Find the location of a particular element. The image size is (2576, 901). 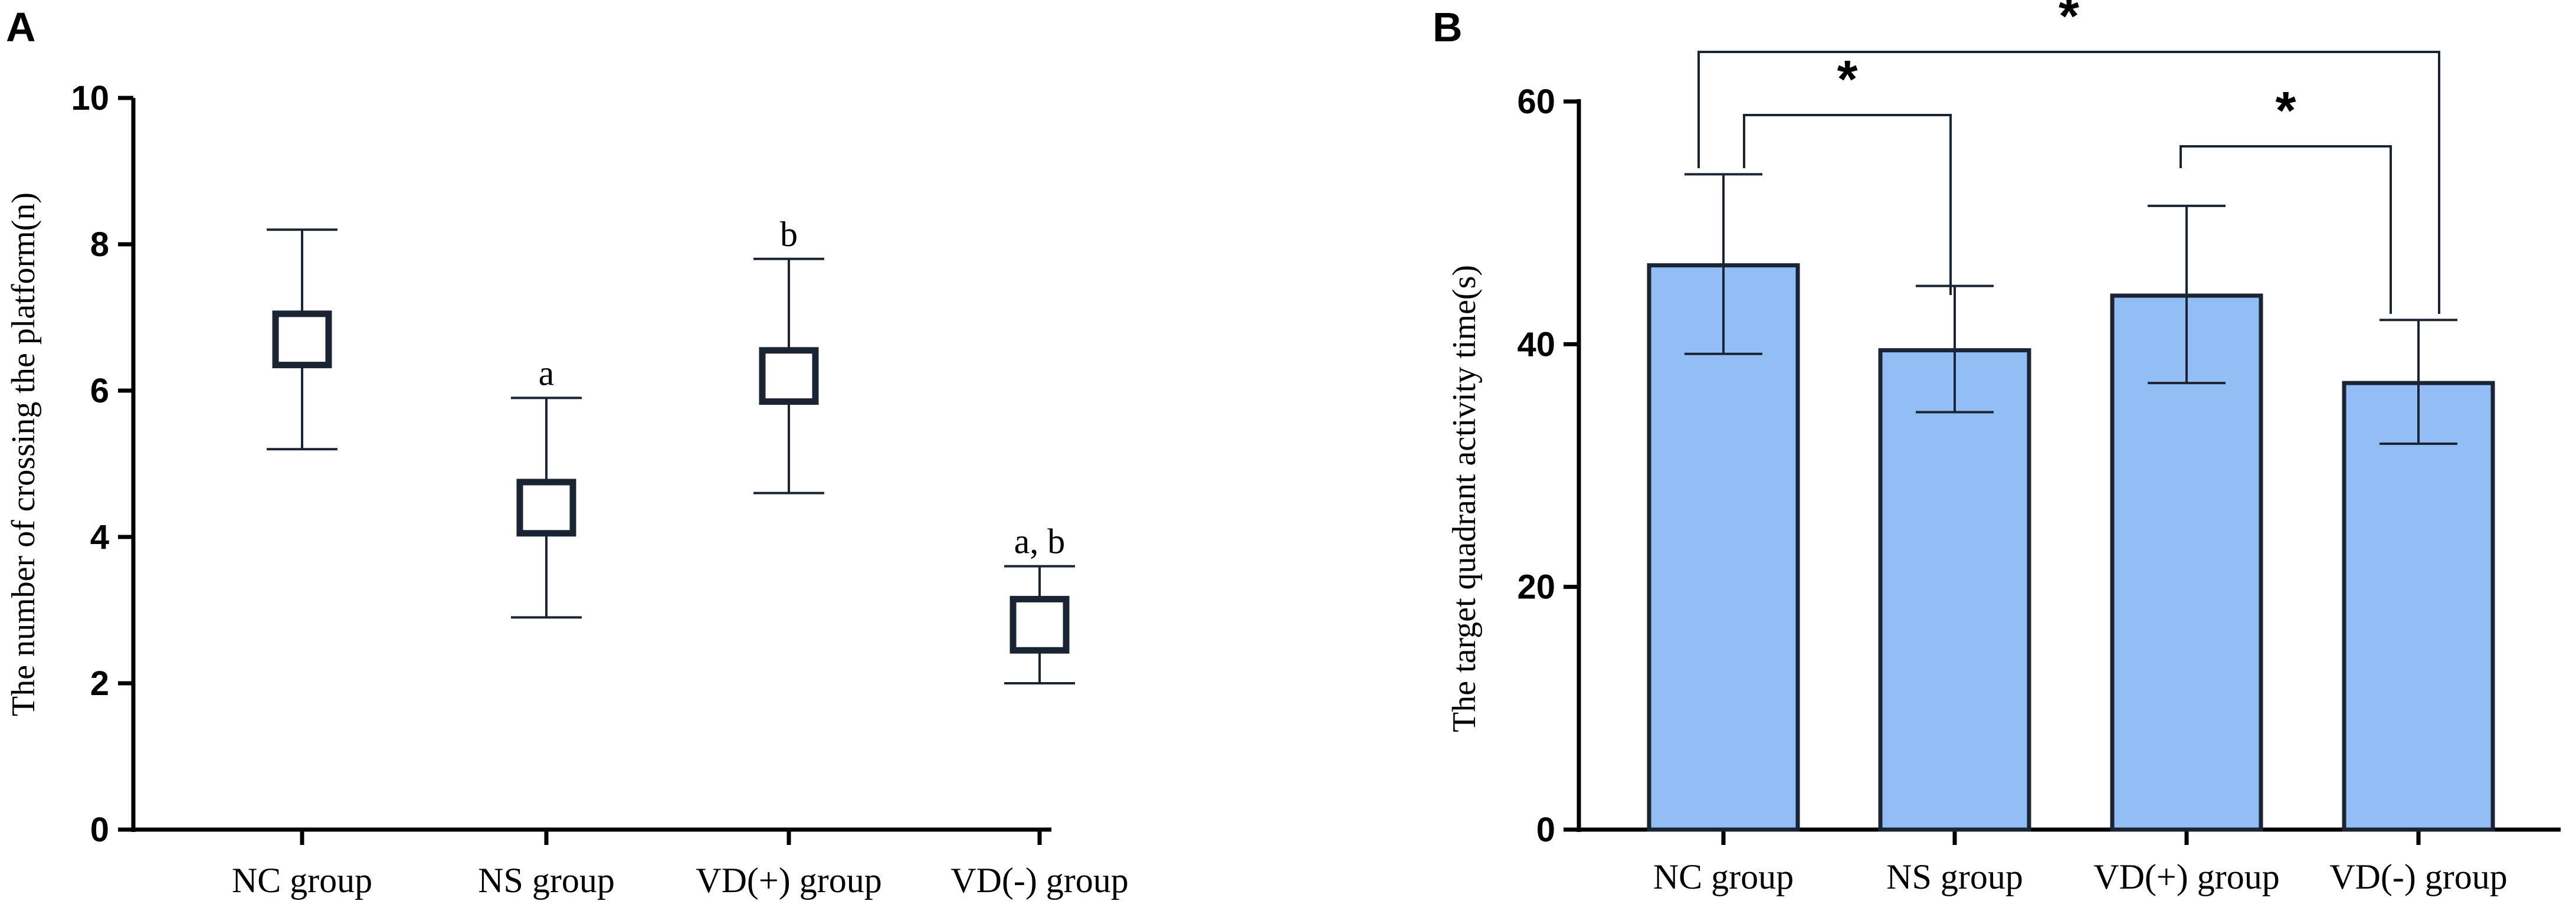

panel-a-y-tick-label: 4 is located at coordinates (99, 537).